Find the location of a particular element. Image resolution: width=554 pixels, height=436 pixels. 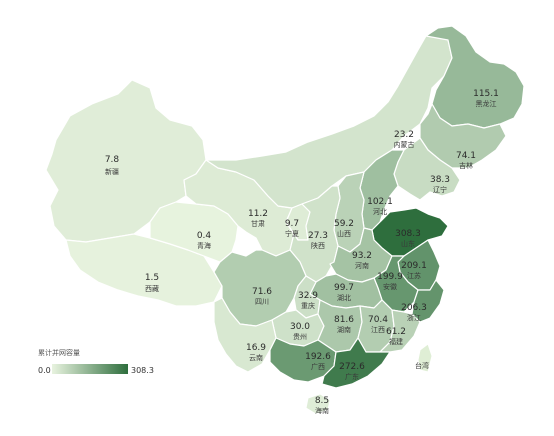

province-shanxi is located at coordinates (349, 212).